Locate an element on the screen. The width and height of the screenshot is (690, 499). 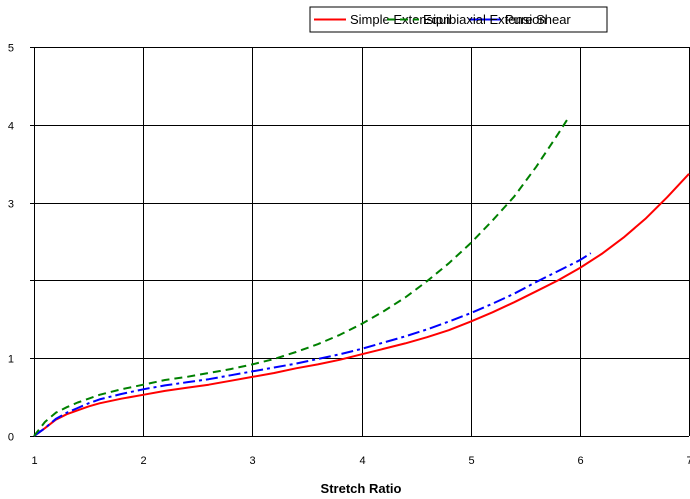
legend-box is located at coordinates (458, 19).